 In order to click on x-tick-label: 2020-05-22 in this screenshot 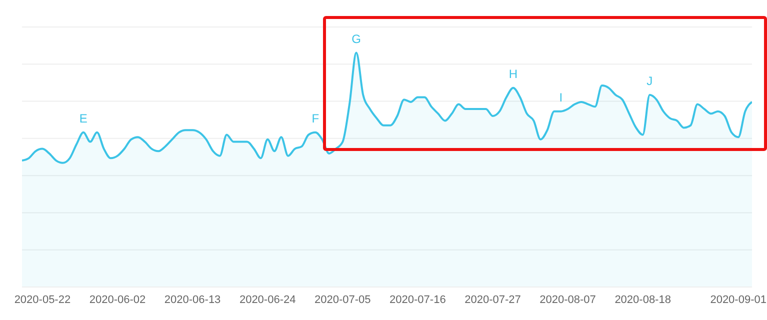, I will do `click(42, 300)`.